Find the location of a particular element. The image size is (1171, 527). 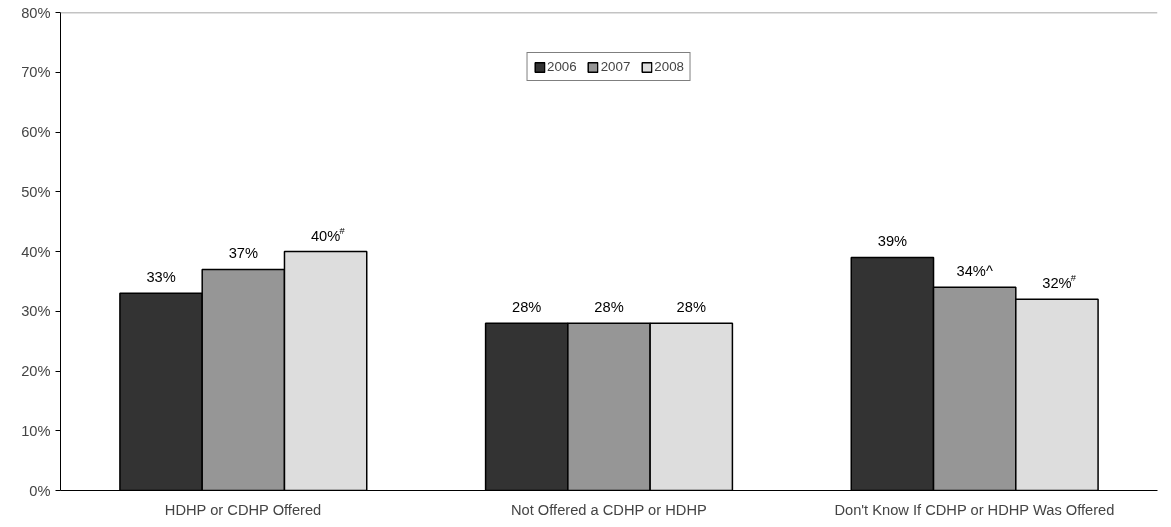

y-tick-label: 60% is located at coordinates (36, 132).